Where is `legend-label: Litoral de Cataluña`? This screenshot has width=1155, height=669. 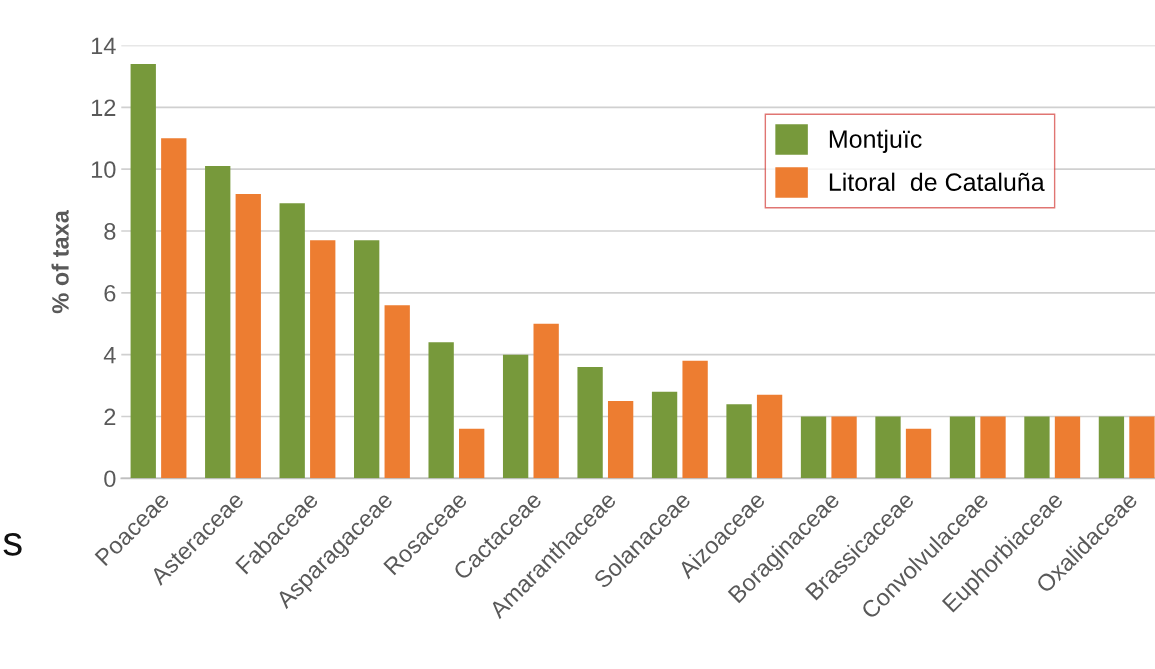
legend-label: Litoral de Cataluña is located at coordinates (937, 182).